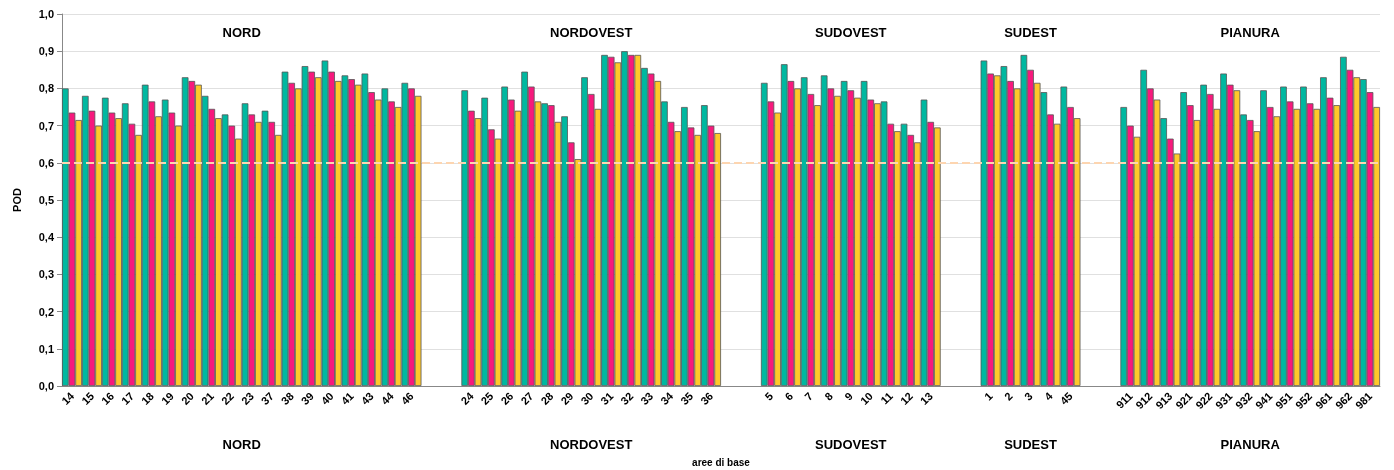  What do you see at coordinates (1124, 400) in the screenshot?
I see `x-tick-label: 911` at bounding box center [1124, 400].